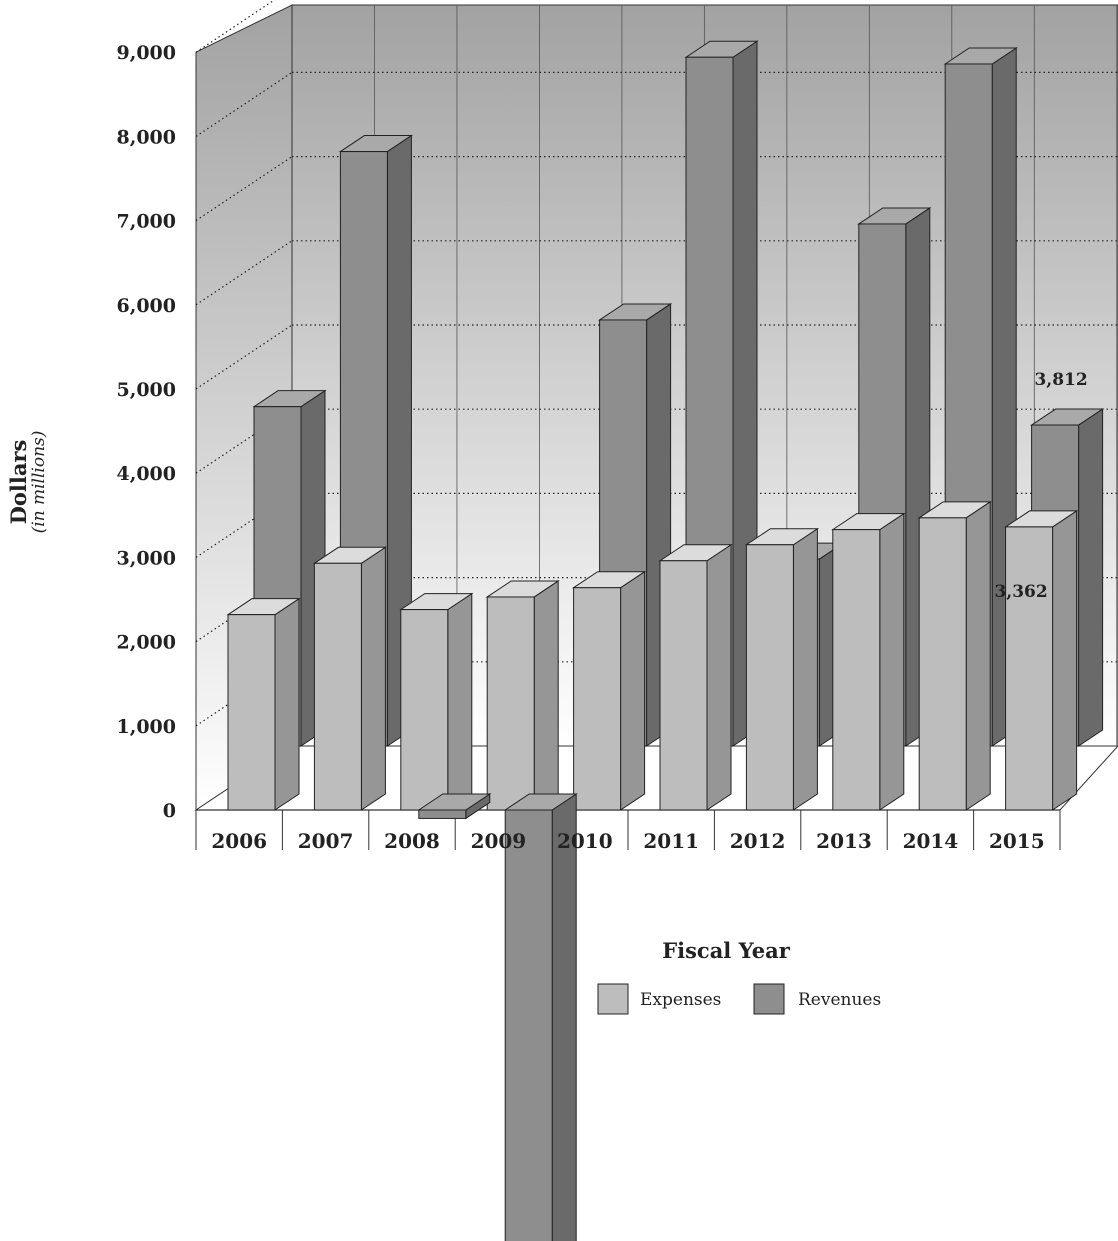  I want to click on x-tick-label: 2008, so click(412, 841).